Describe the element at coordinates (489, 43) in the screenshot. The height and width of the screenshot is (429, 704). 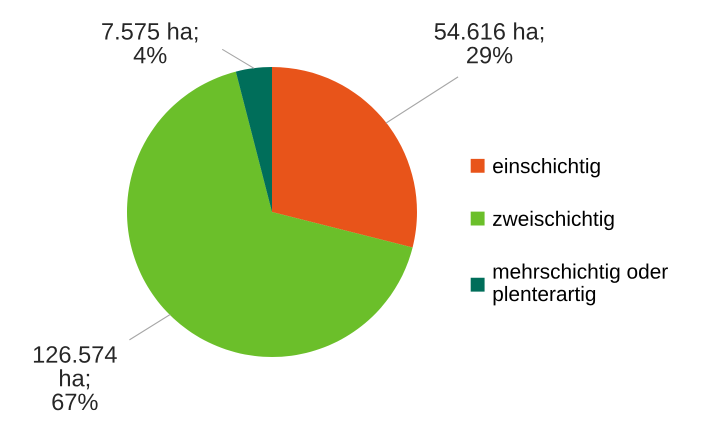
I see `data-label: 54.616 ha; 29%` at that location.